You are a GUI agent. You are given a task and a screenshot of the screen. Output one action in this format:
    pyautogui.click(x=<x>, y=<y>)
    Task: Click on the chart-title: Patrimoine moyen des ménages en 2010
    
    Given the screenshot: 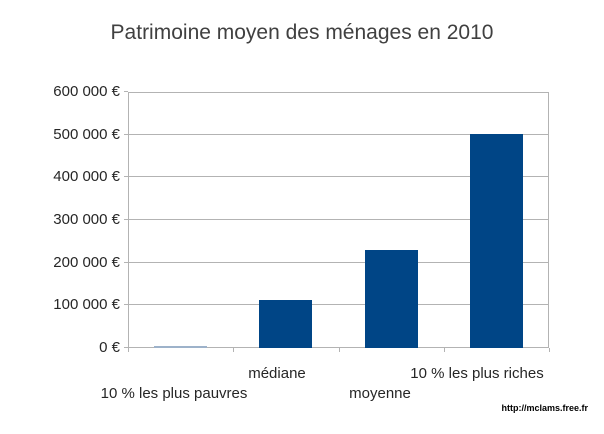 What is the action you would take?
    pyautogui.click(x=302, y=32)
    